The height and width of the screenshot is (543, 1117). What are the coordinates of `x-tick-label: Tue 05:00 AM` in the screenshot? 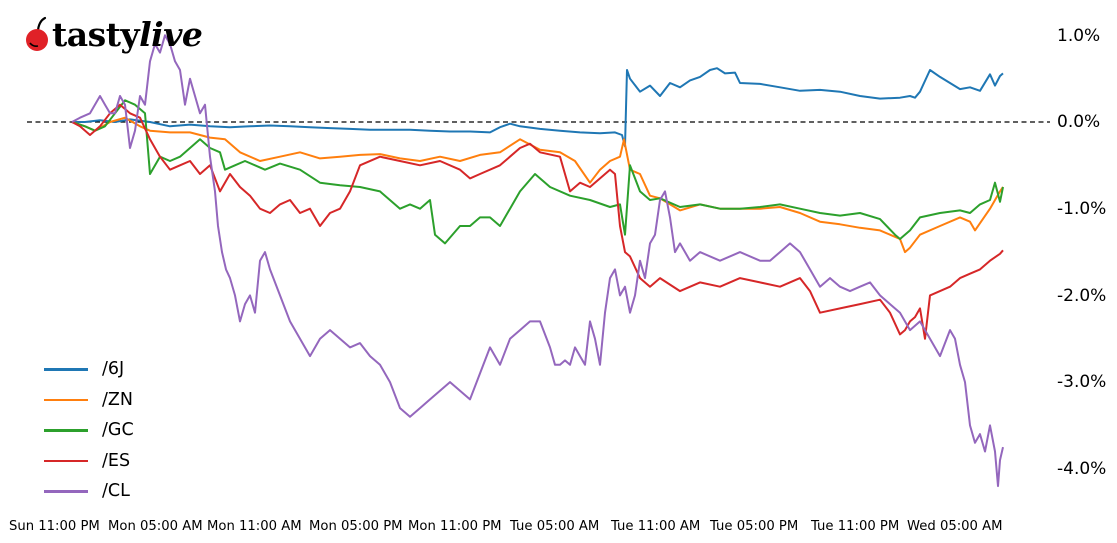 It's located at (555, 526).